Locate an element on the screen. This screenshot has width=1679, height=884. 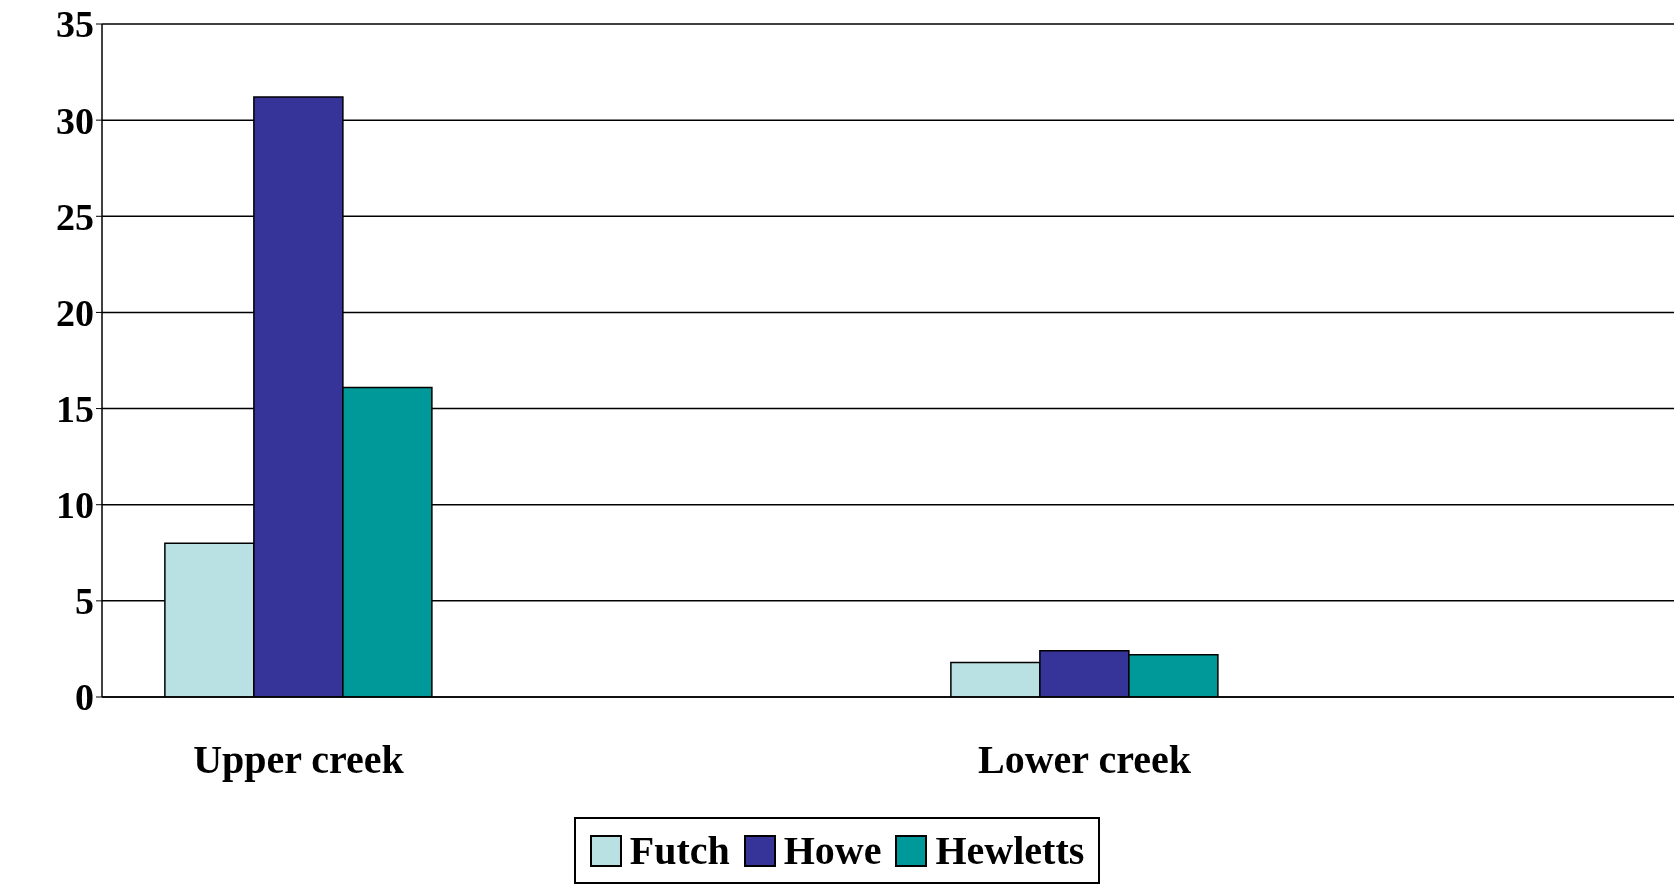
y-tick-label: 20 is located at coordinates (75, 312).